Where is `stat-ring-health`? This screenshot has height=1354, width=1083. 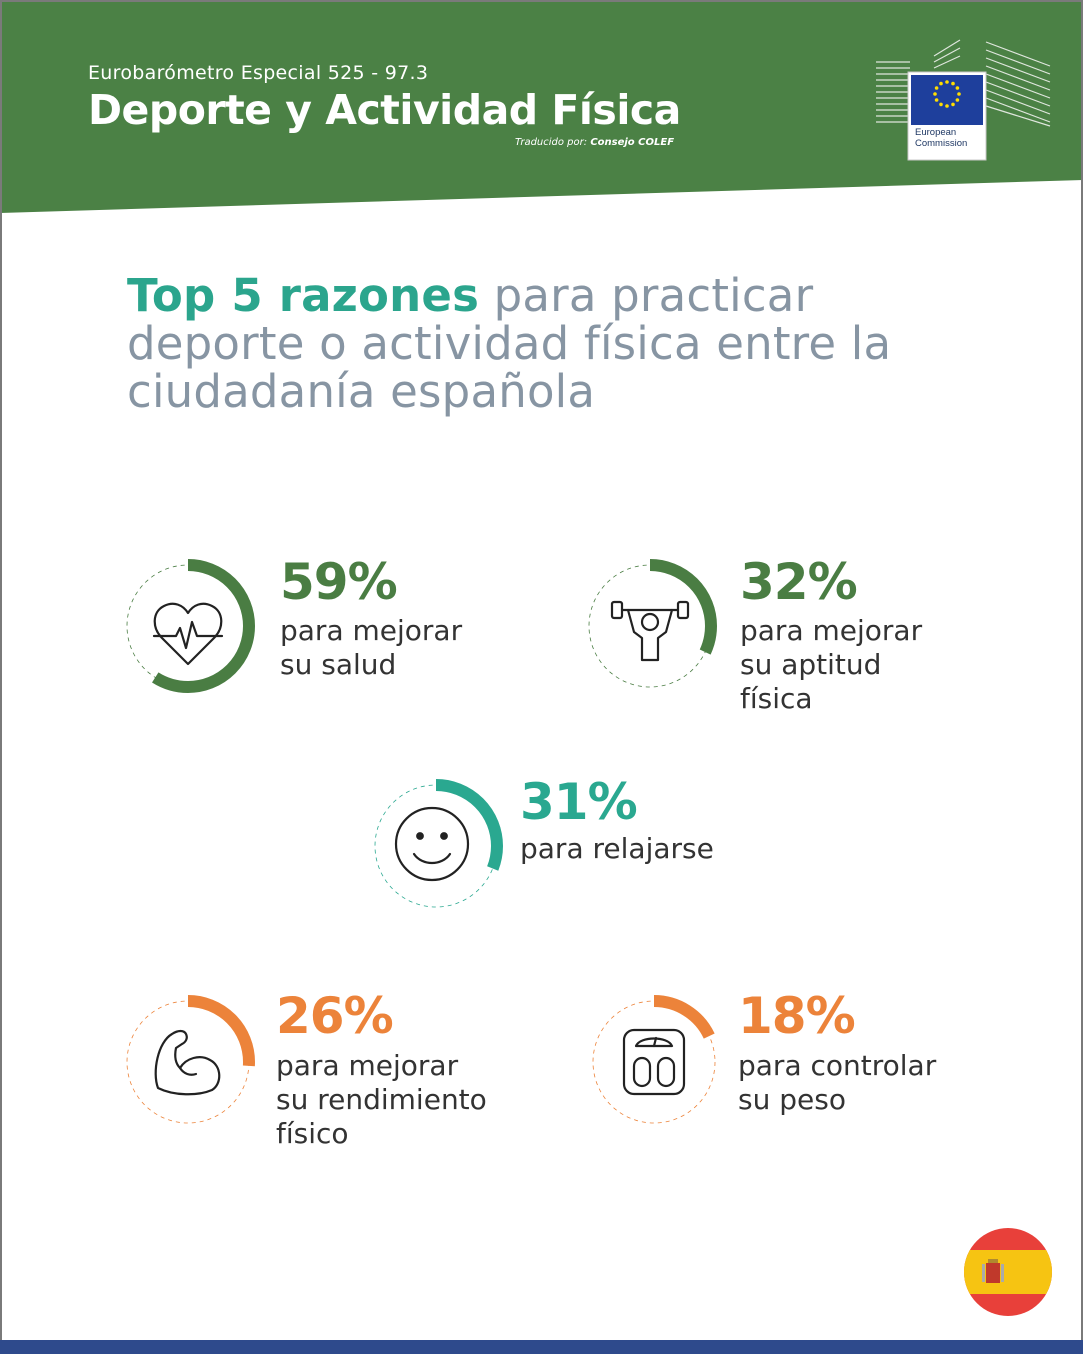
stat-ring-health is located at coordinates (188, 626).